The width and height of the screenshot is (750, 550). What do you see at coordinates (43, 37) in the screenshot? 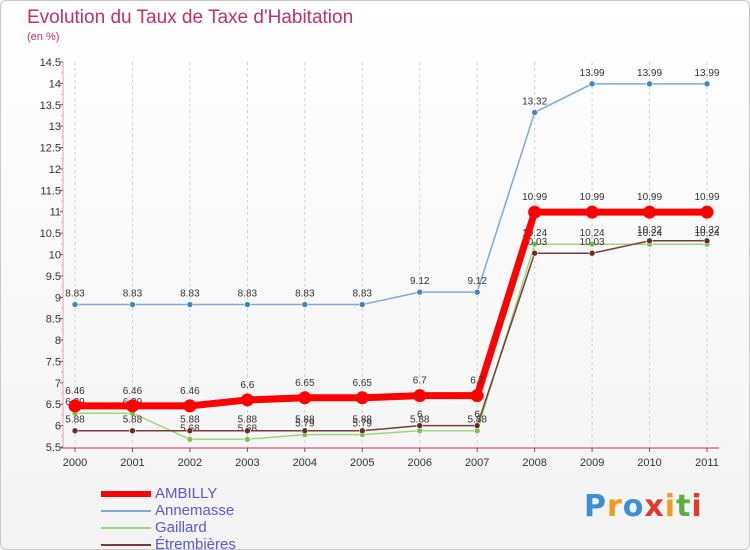
I see `chart-unit: (en %)` at bounding box center [43, 37].